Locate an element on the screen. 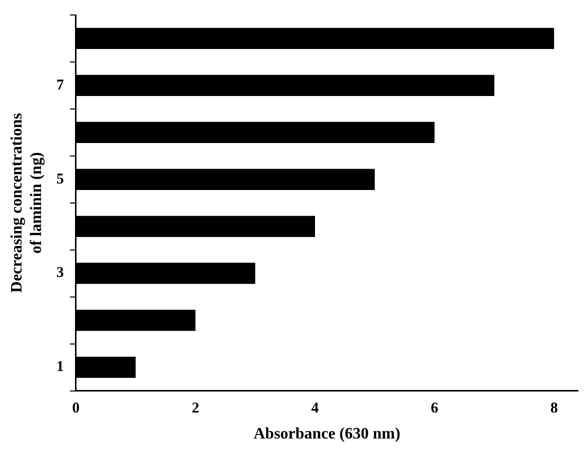 The image size is (586, 452). y-tick-label: 5 is located at coordinates (60, 179).